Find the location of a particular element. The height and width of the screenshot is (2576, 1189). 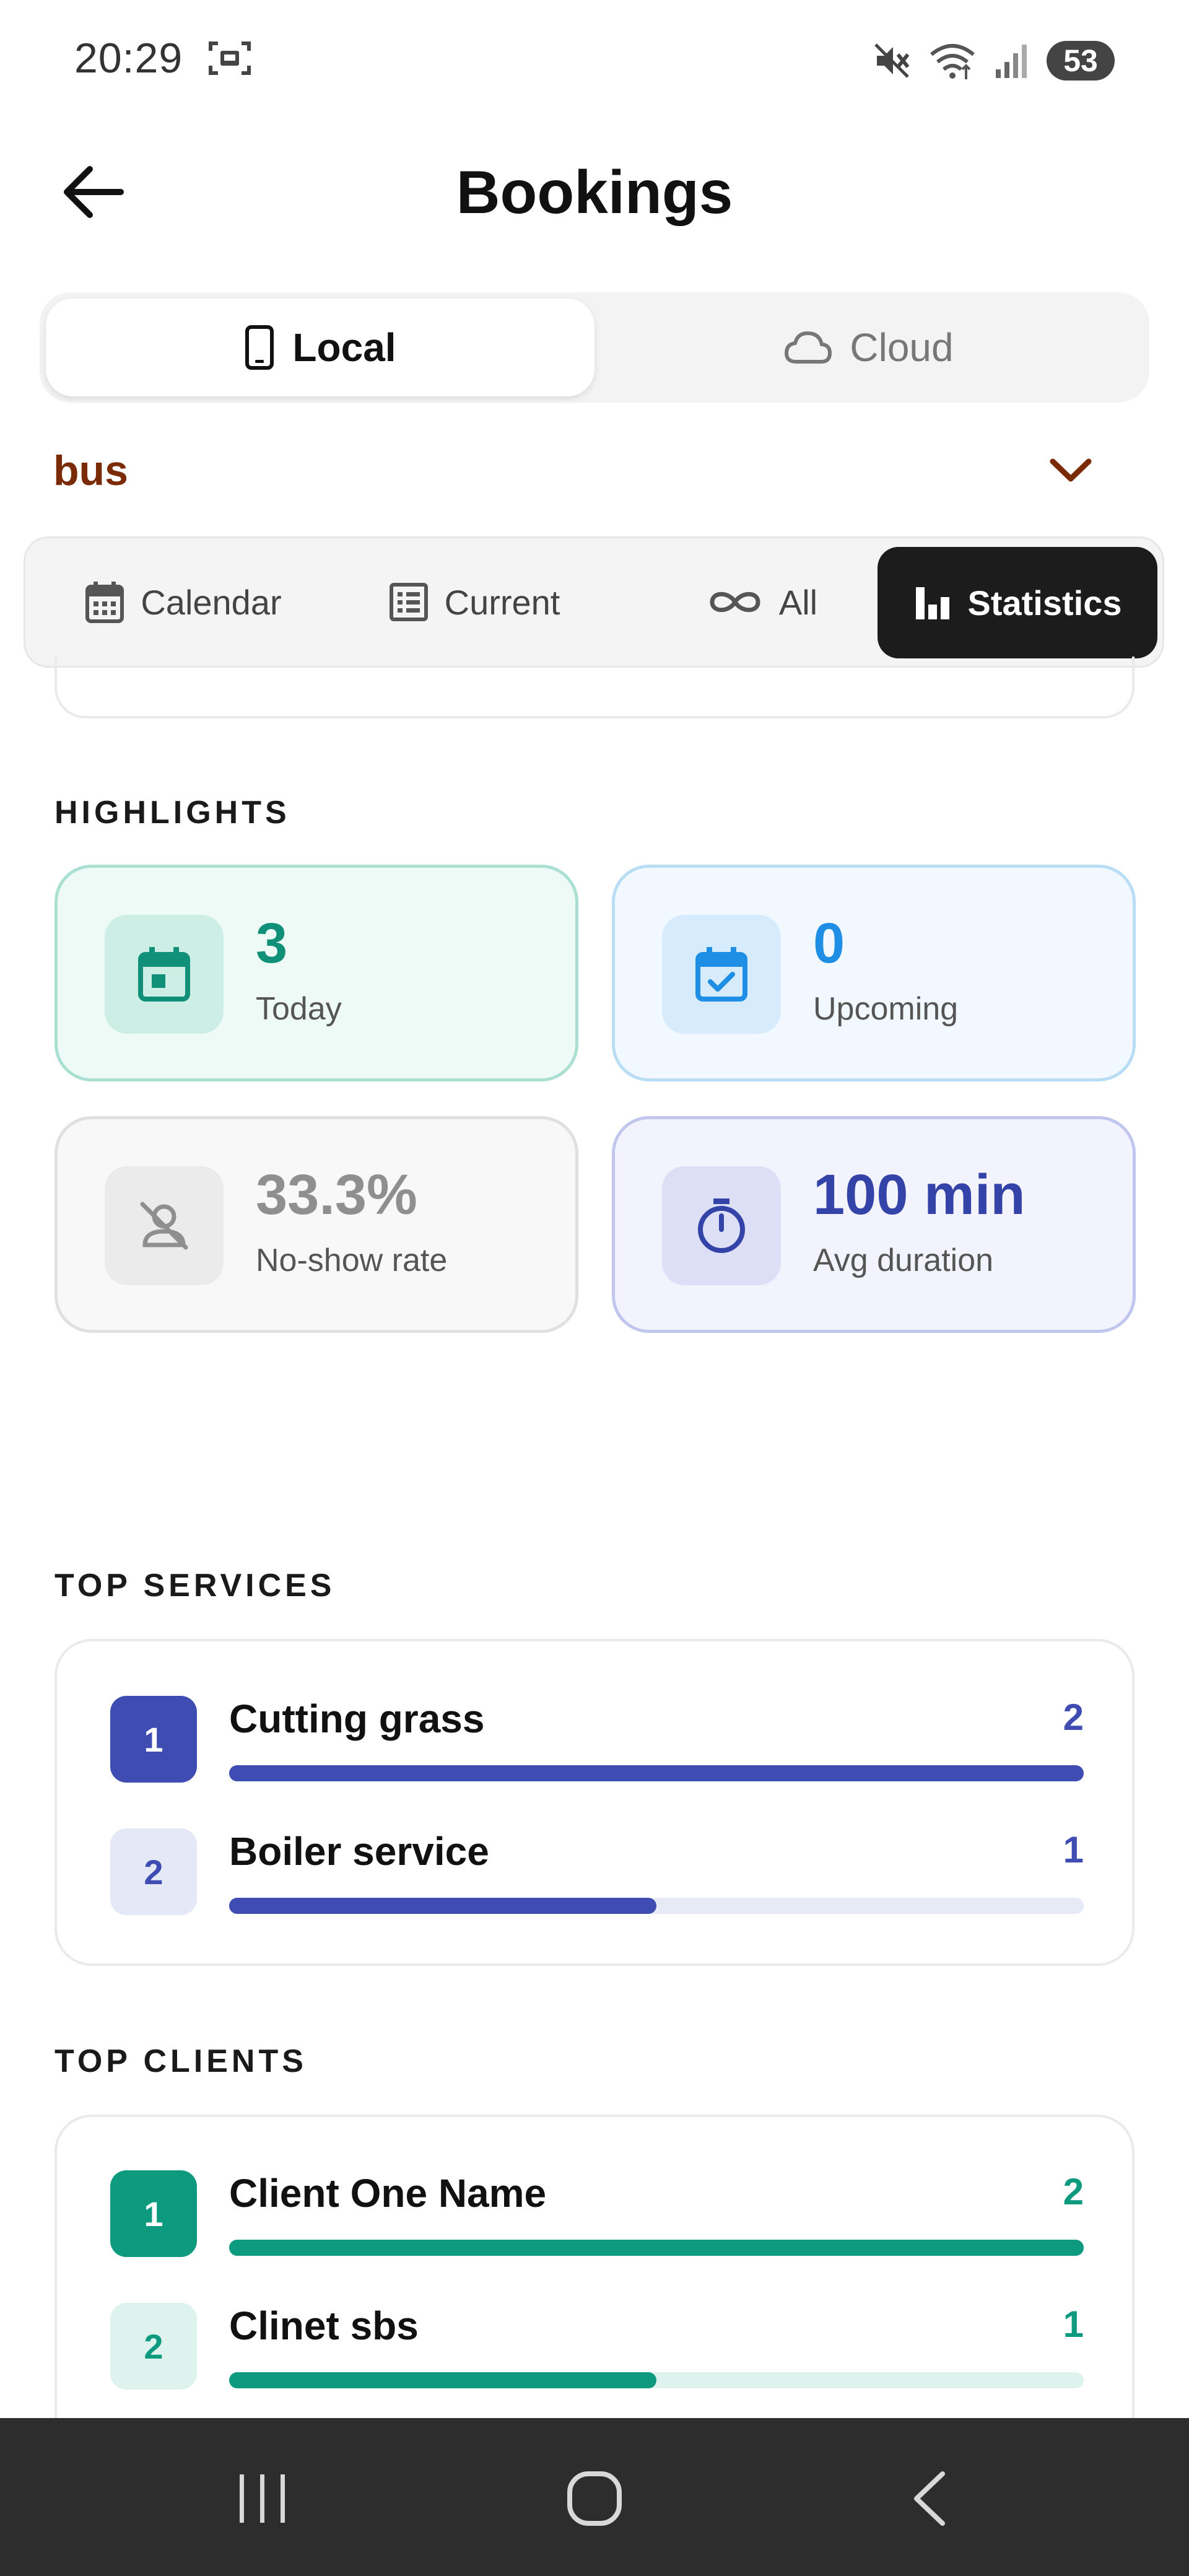

timer-glyph is located at coordinates (721, 1225).